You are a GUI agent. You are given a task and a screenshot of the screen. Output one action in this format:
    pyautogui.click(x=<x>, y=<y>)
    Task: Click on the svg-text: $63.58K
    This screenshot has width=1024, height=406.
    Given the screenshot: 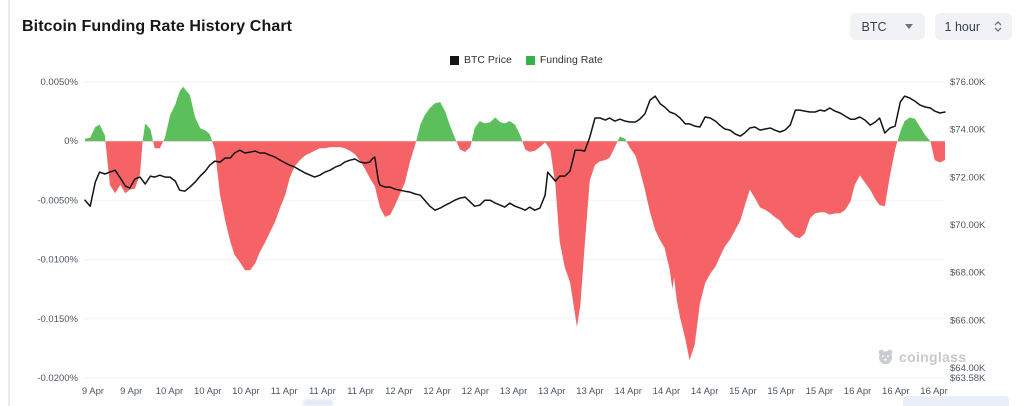 What is the action you would take?
    pyautogui.click(x=968, y=378)
    